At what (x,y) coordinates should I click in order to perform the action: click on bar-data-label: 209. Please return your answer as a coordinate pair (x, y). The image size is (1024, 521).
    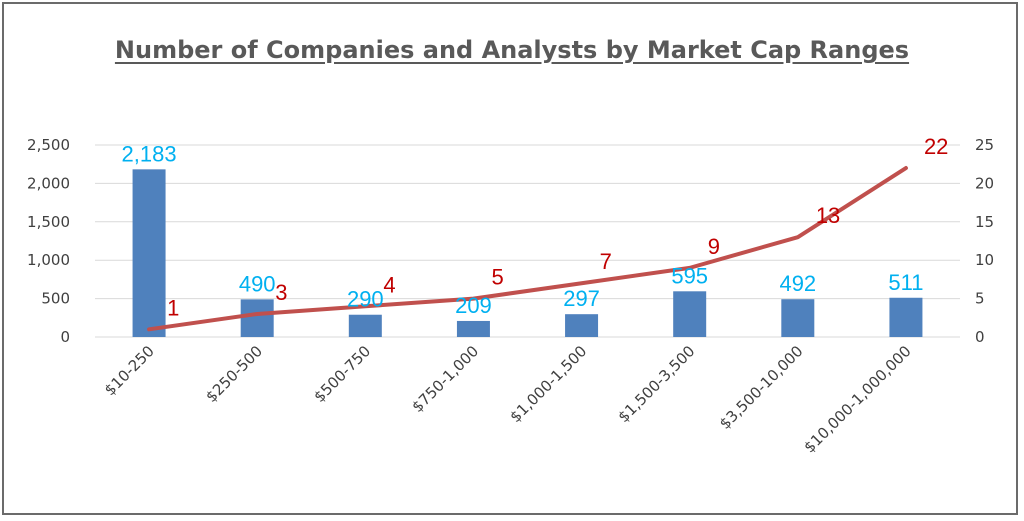
    Looking at the image, I should click on (473, 305).